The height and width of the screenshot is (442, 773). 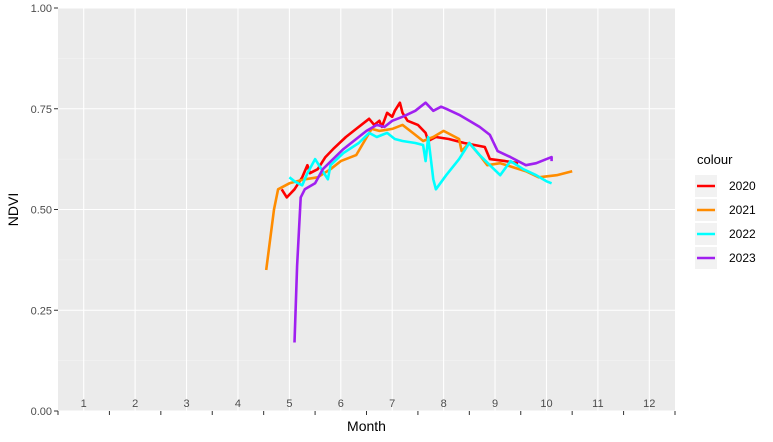 What do you see at coordinates (392, 404) in the screenshot?
I see `x-tick-label: 7` at bounding box center [392, 404].